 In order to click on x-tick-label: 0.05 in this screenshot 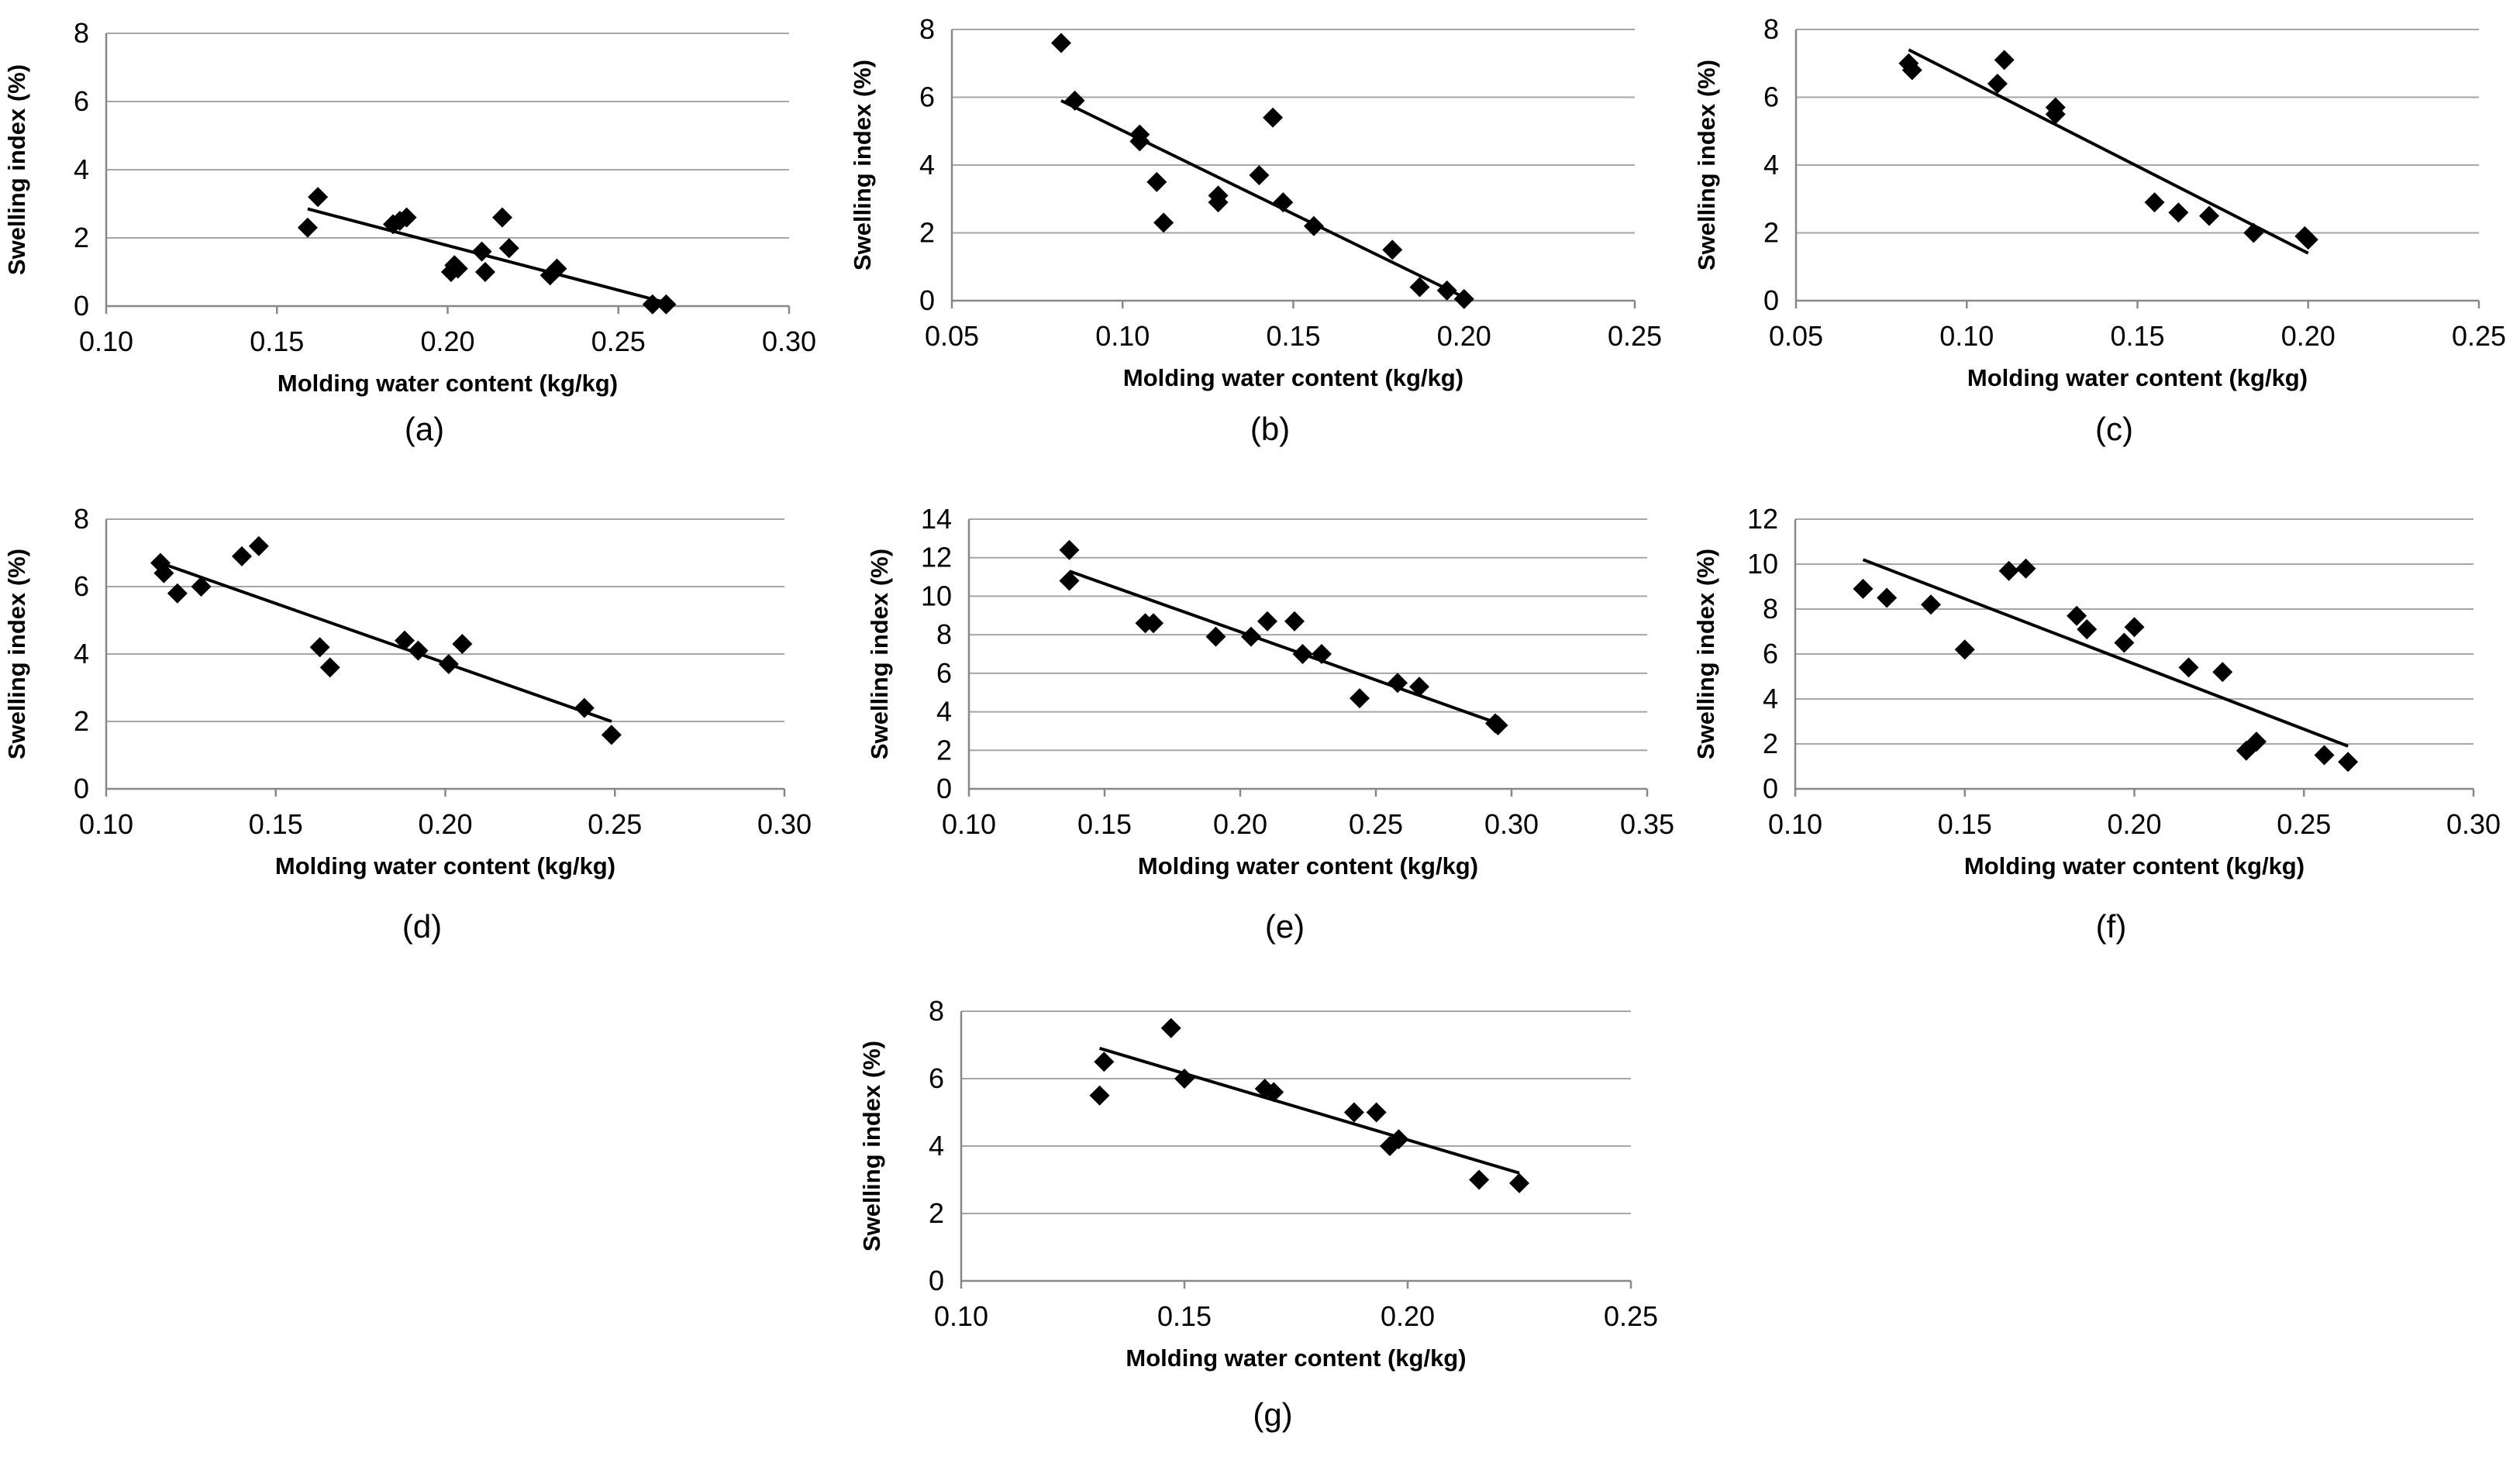, I will do `click(952, 336)`.